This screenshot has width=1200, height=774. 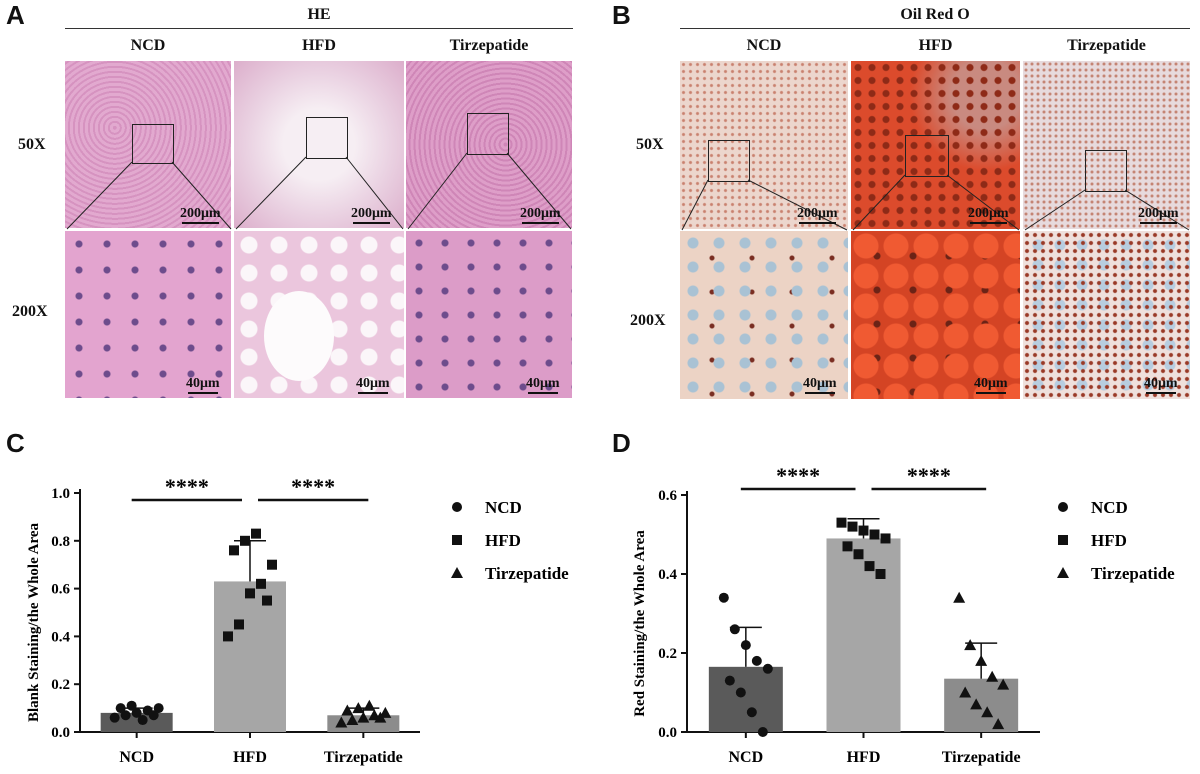 I want to click on he-tirzepatide-50x-scale: 200μm, so click(x=540, y=215).